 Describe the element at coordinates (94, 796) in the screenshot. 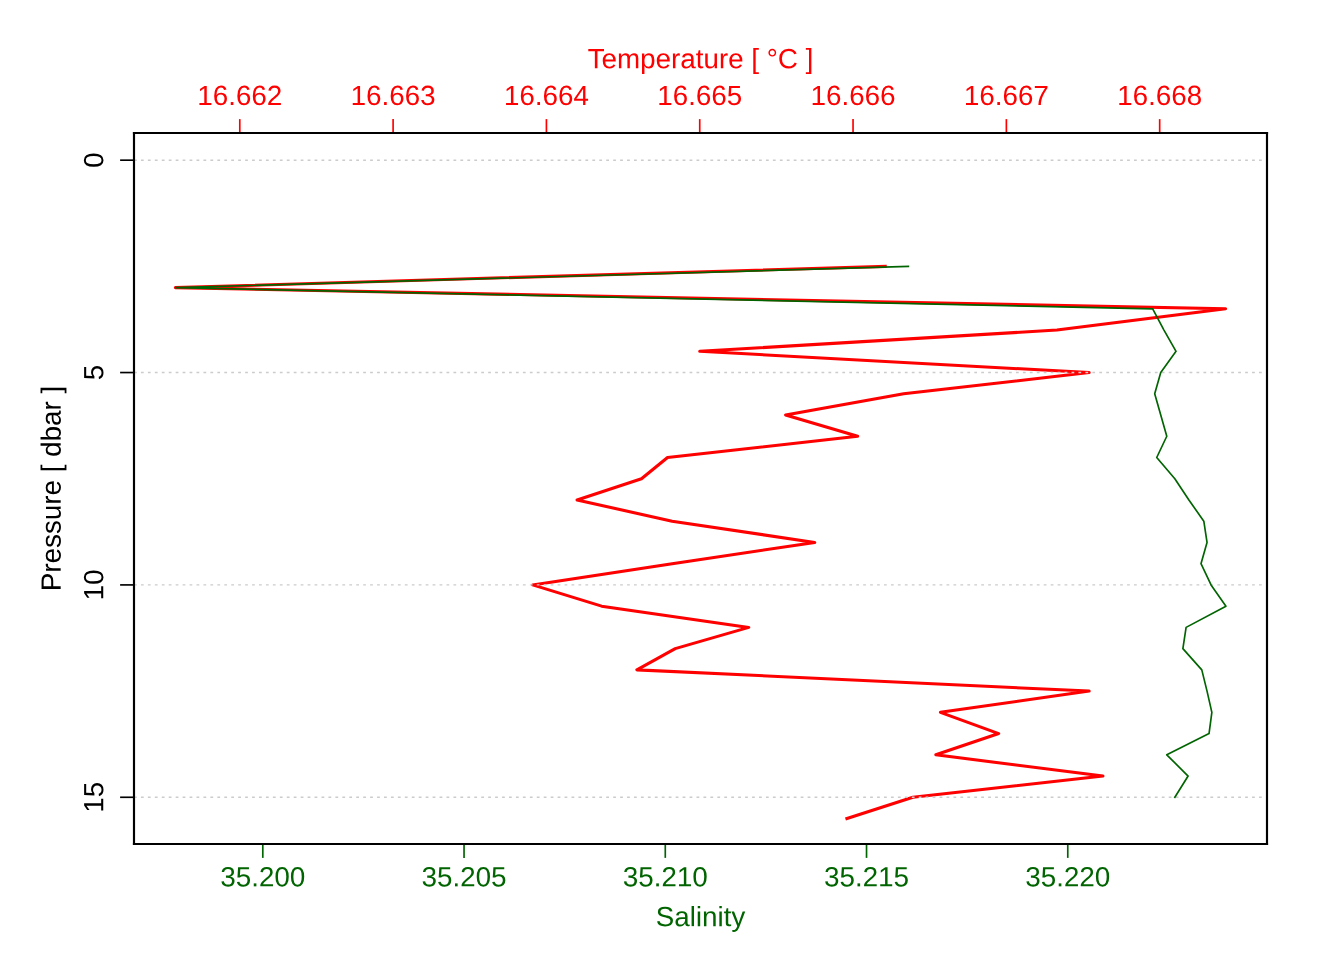

I see `y-tick-label: 15` at that location.